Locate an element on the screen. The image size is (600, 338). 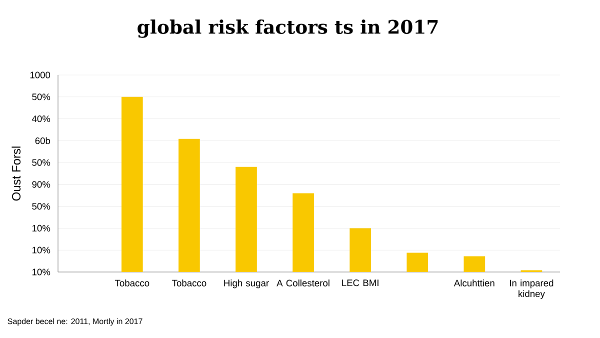
text: 1000 is located at coordinates (40, 75).